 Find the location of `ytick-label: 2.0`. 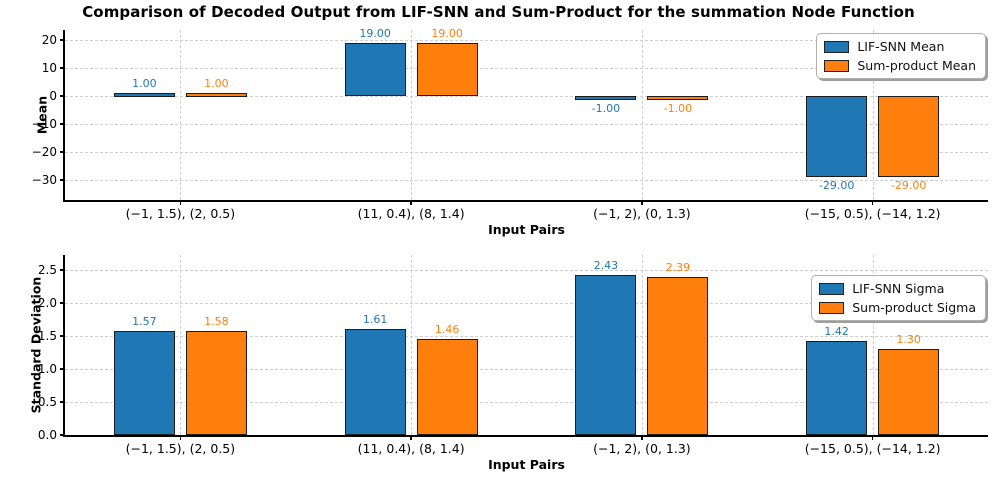

ytick-label: 2.0 is located at coordinates (47, 303).